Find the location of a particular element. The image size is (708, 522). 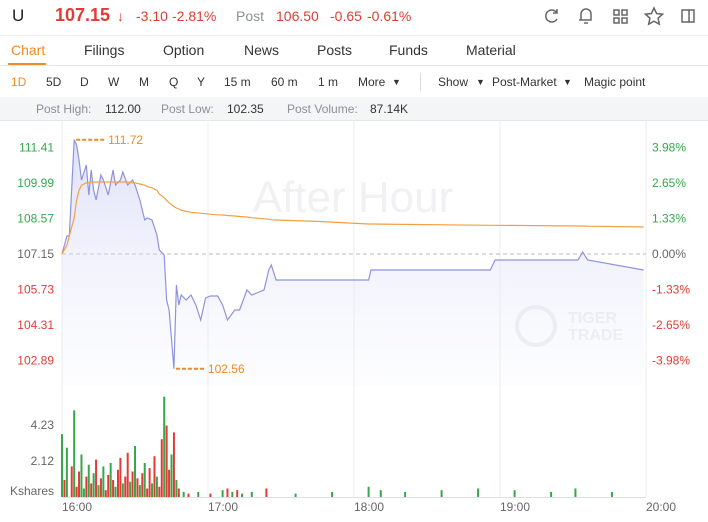

volume-tick-label: 2.12 is located at coordinates (43, 461).